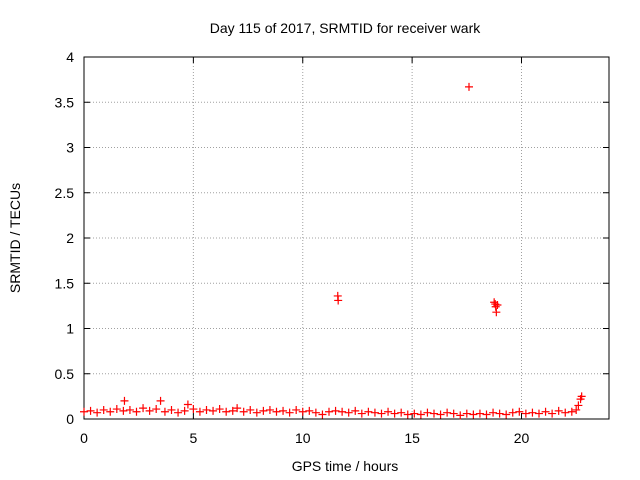 This screenshot has width=640, height=480. What do you see at coordinates (70, 57) in the screenshot?
I see `y-tick-label: 4` at bounding box center [70, 57].